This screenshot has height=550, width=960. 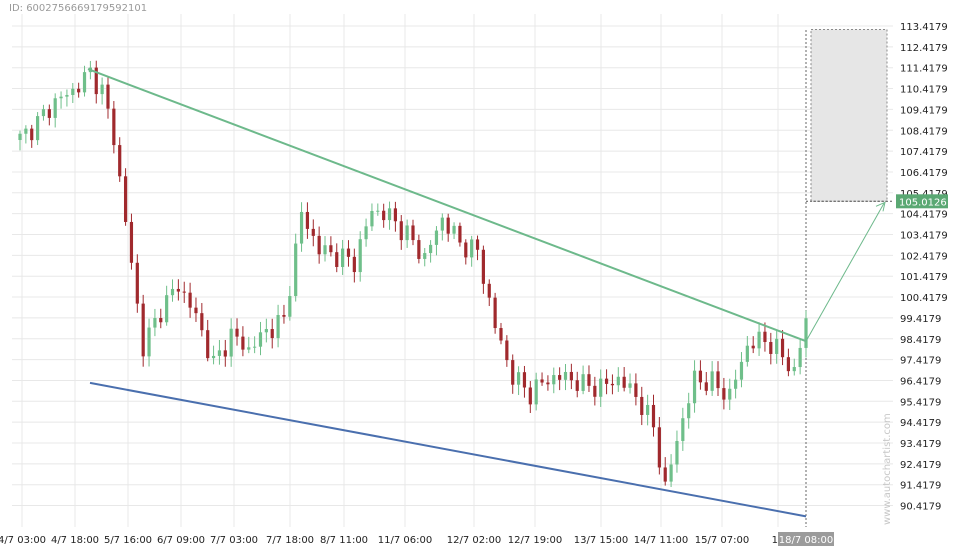 What do you see at coordinates (234, 540) in the screenshot?
I see `x-tick-label: 7/7 03:00` at bounding box center [234, 540].